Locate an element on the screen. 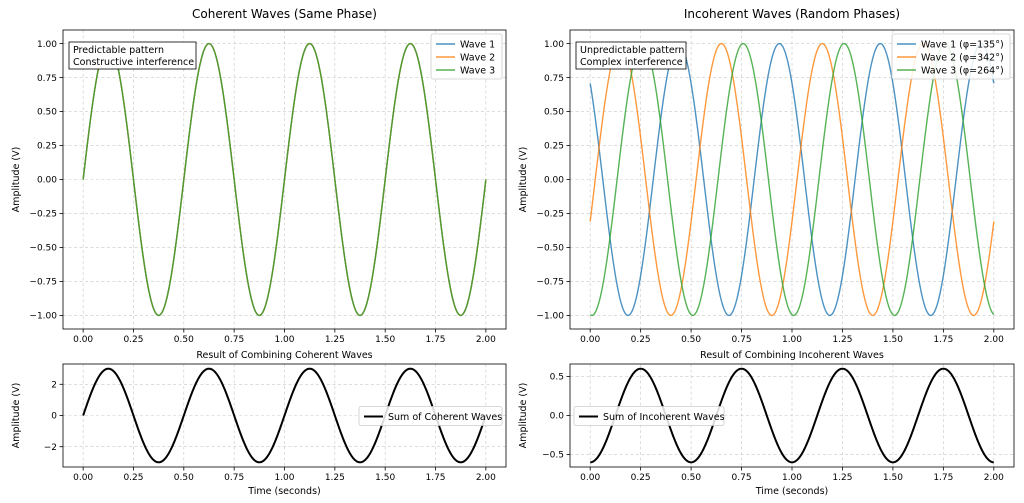 Image resolution: width=1024 pixels, height=503 pixels. legend: Sum of Incoherent Waves is located at coordinates (649, 416).